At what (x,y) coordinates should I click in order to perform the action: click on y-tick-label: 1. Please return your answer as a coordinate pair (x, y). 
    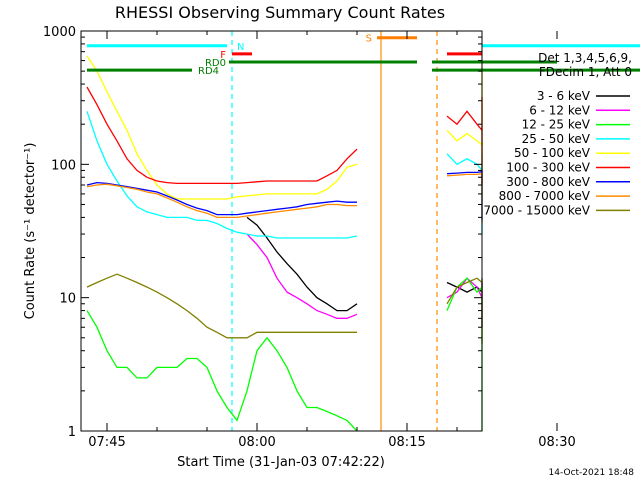
    Looking at the image, I should click on (72, 432).